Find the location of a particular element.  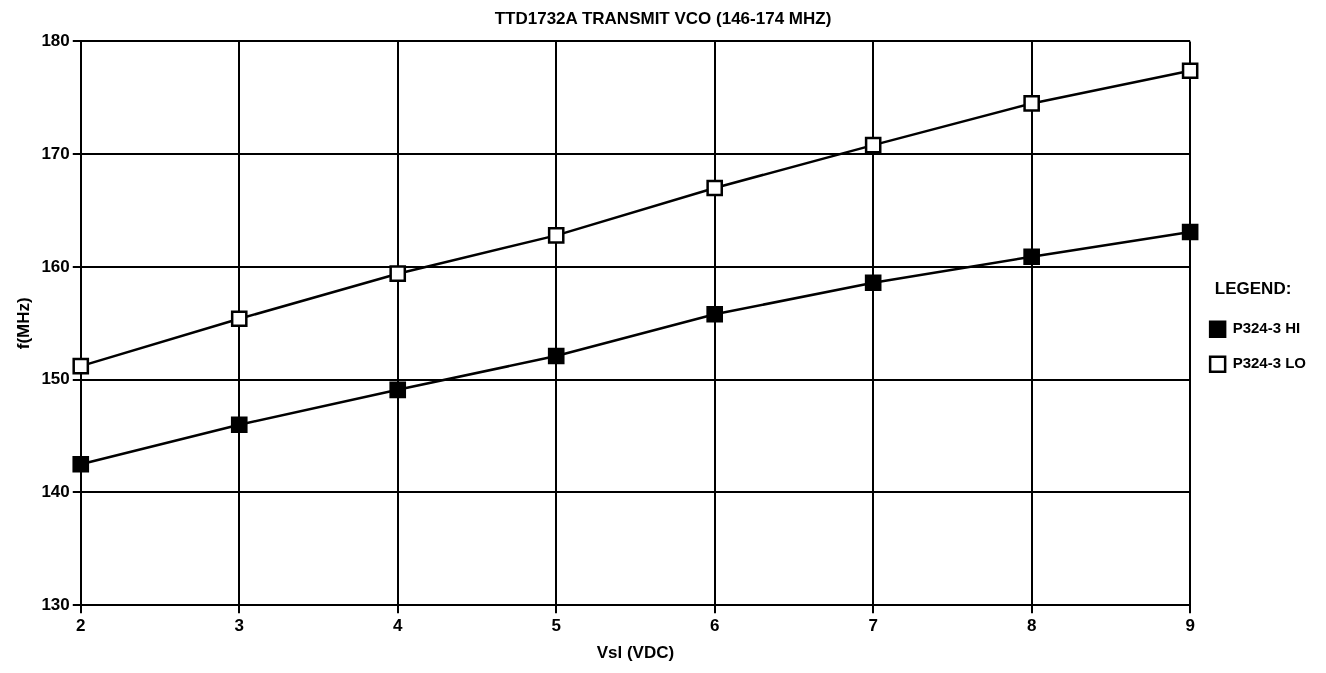

legend-label: P324-3 HI is located at coordinates (1266, 328).